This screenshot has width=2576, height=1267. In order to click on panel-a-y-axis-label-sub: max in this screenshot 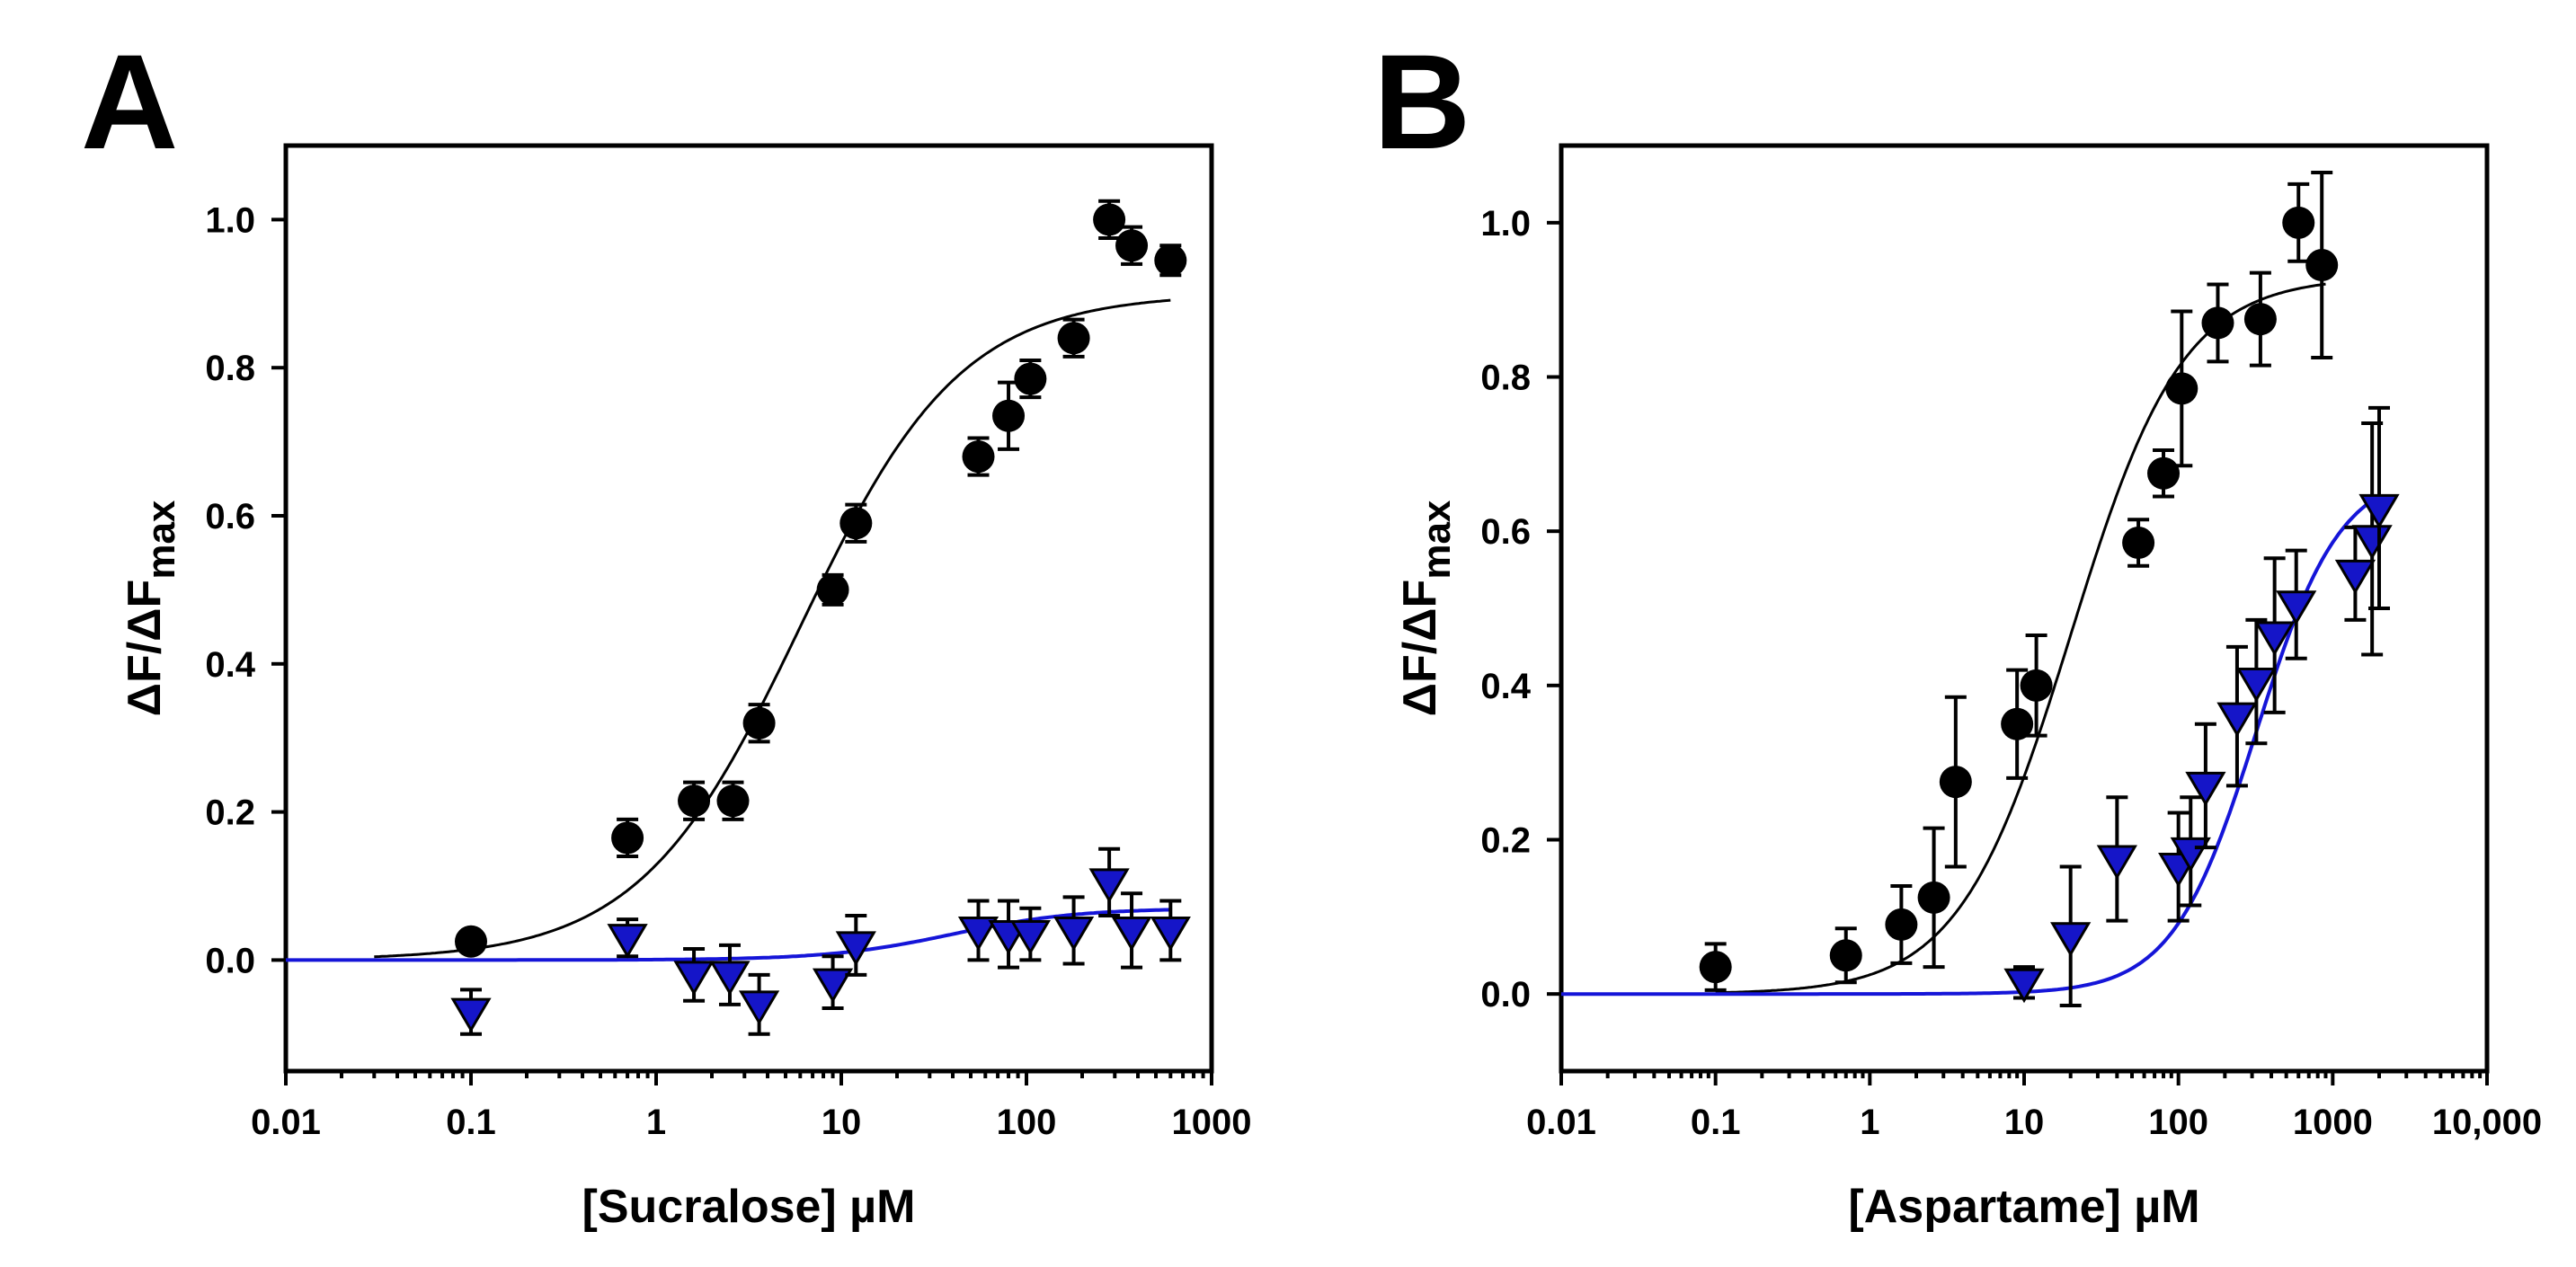, I will do `click(161, 540)`.